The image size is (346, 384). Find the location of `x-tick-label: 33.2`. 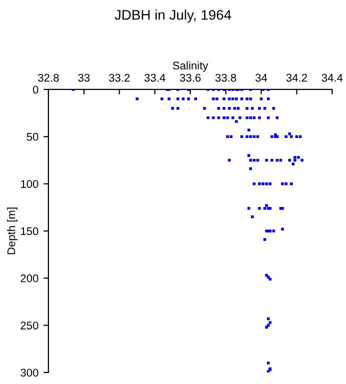

x-tick-label: 33.2 is located at coordinates (119, 78).